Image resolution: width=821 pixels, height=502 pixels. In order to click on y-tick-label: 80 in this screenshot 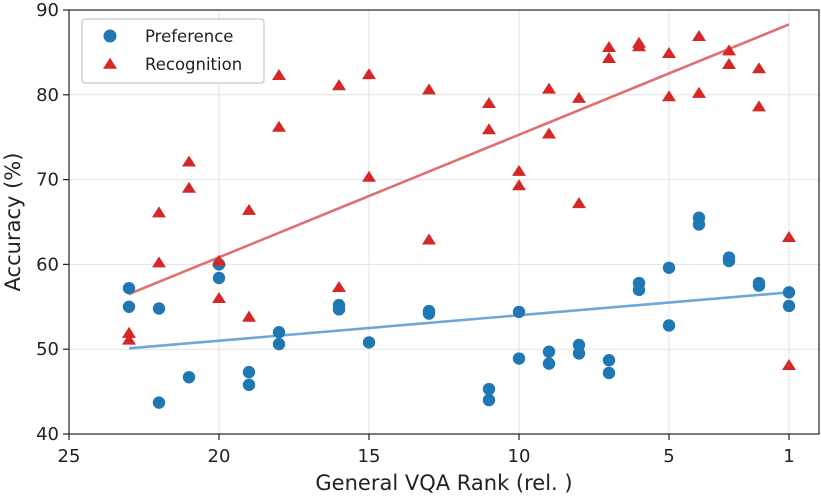, I will do `click(47, 95)`.